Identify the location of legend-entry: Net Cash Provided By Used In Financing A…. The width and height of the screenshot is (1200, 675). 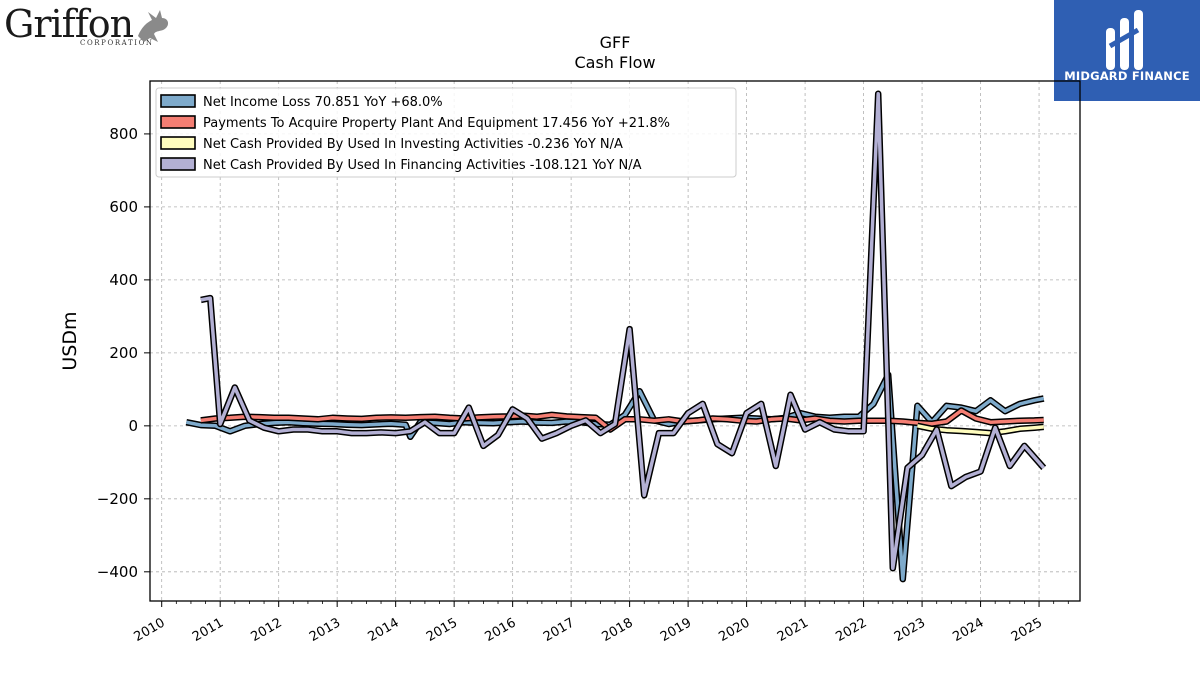
(422, 165).